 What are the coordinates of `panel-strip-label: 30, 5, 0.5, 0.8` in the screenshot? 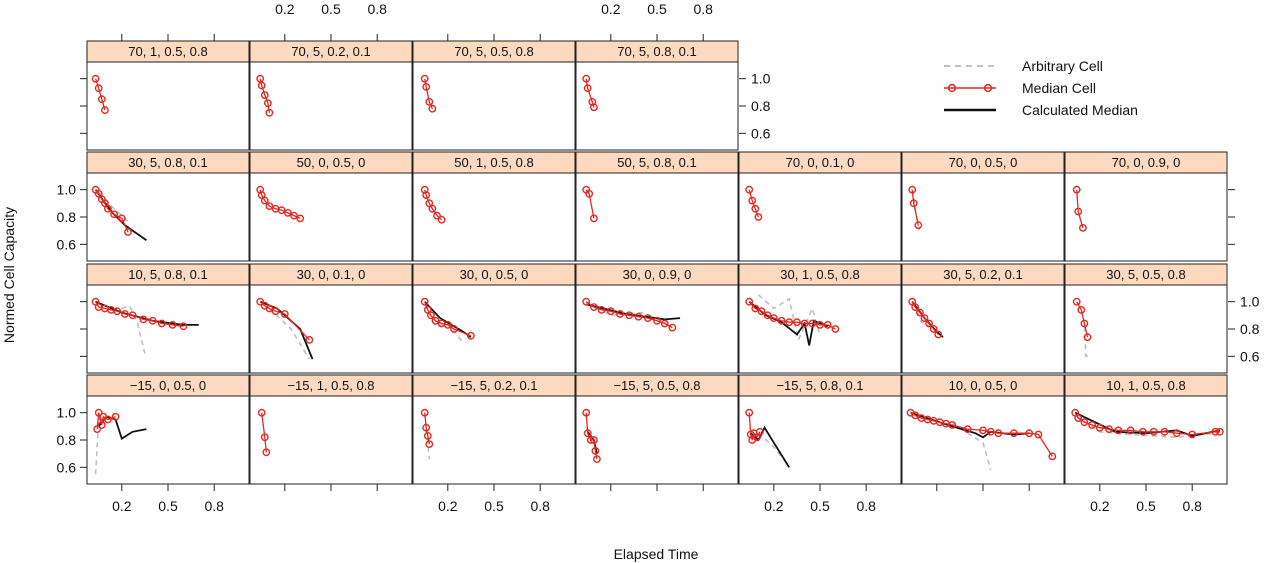 It's located at (1146, 274).